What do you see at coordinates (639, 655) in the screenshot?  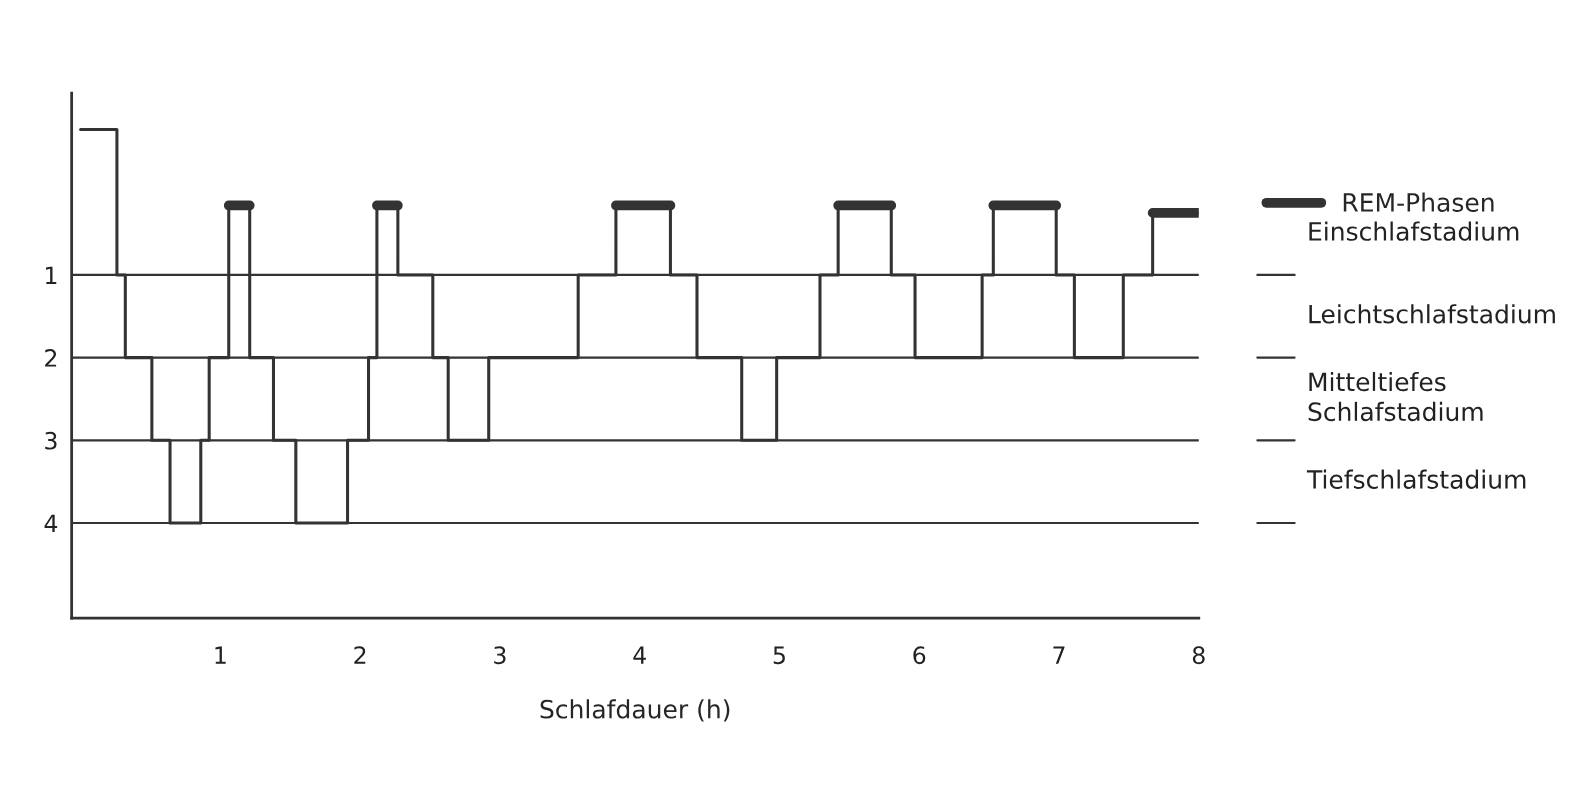 I see `x-tick-label: 4` at bounding box center [639, 655].